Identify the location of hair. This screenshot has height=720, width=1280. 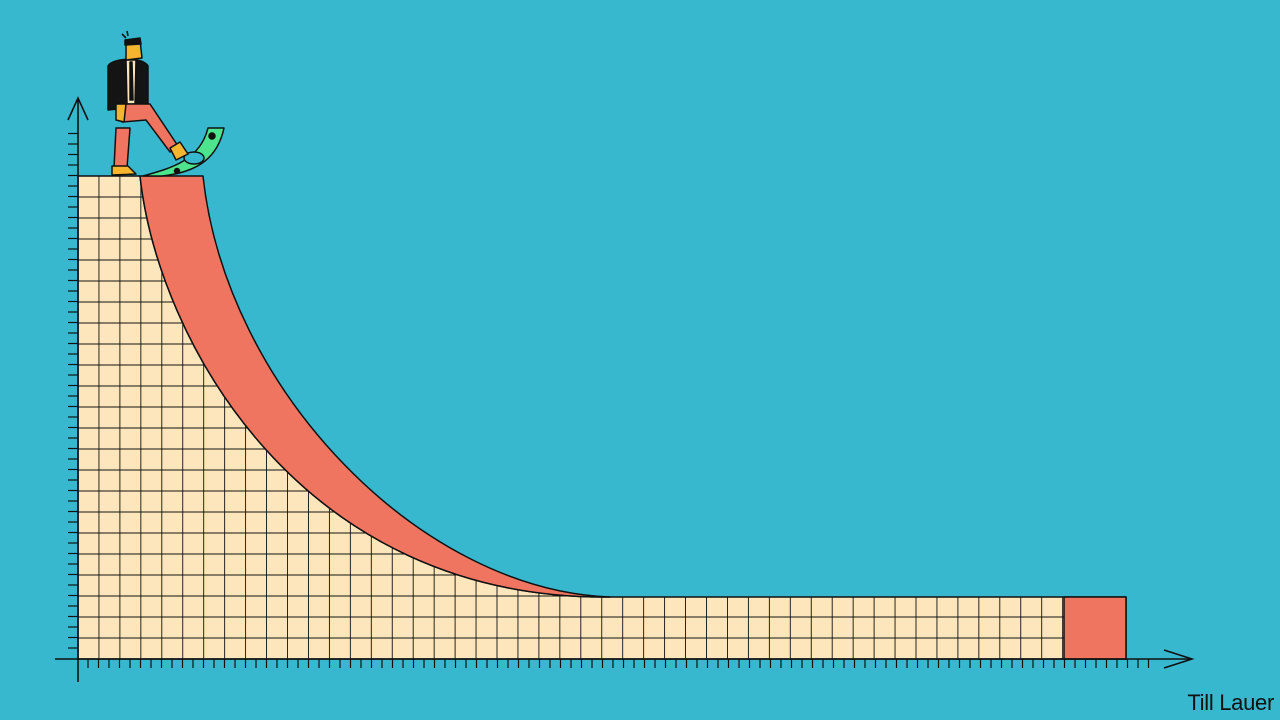
(133, 41).